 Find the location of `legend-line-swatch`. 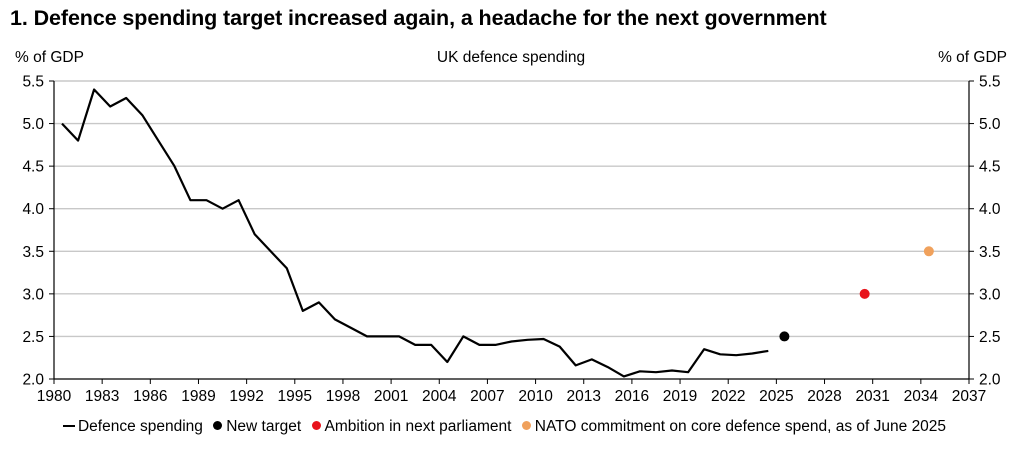

legend-line-swatch is located at coordinates (68, 425).